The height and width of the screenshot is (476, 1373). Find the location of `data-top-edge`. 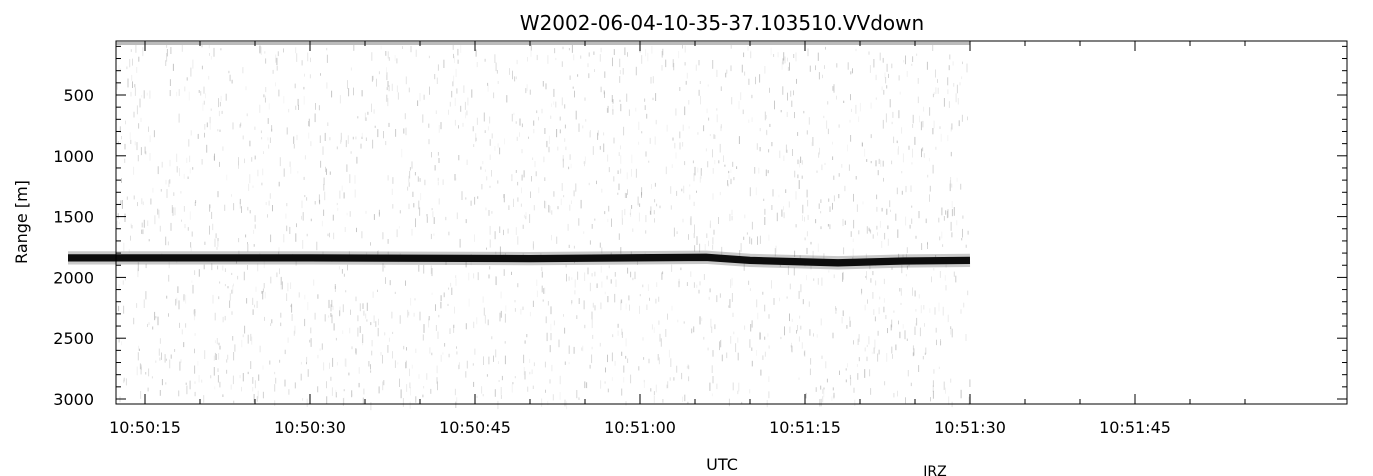

data-top-edge is located at coordinates (543, 43).